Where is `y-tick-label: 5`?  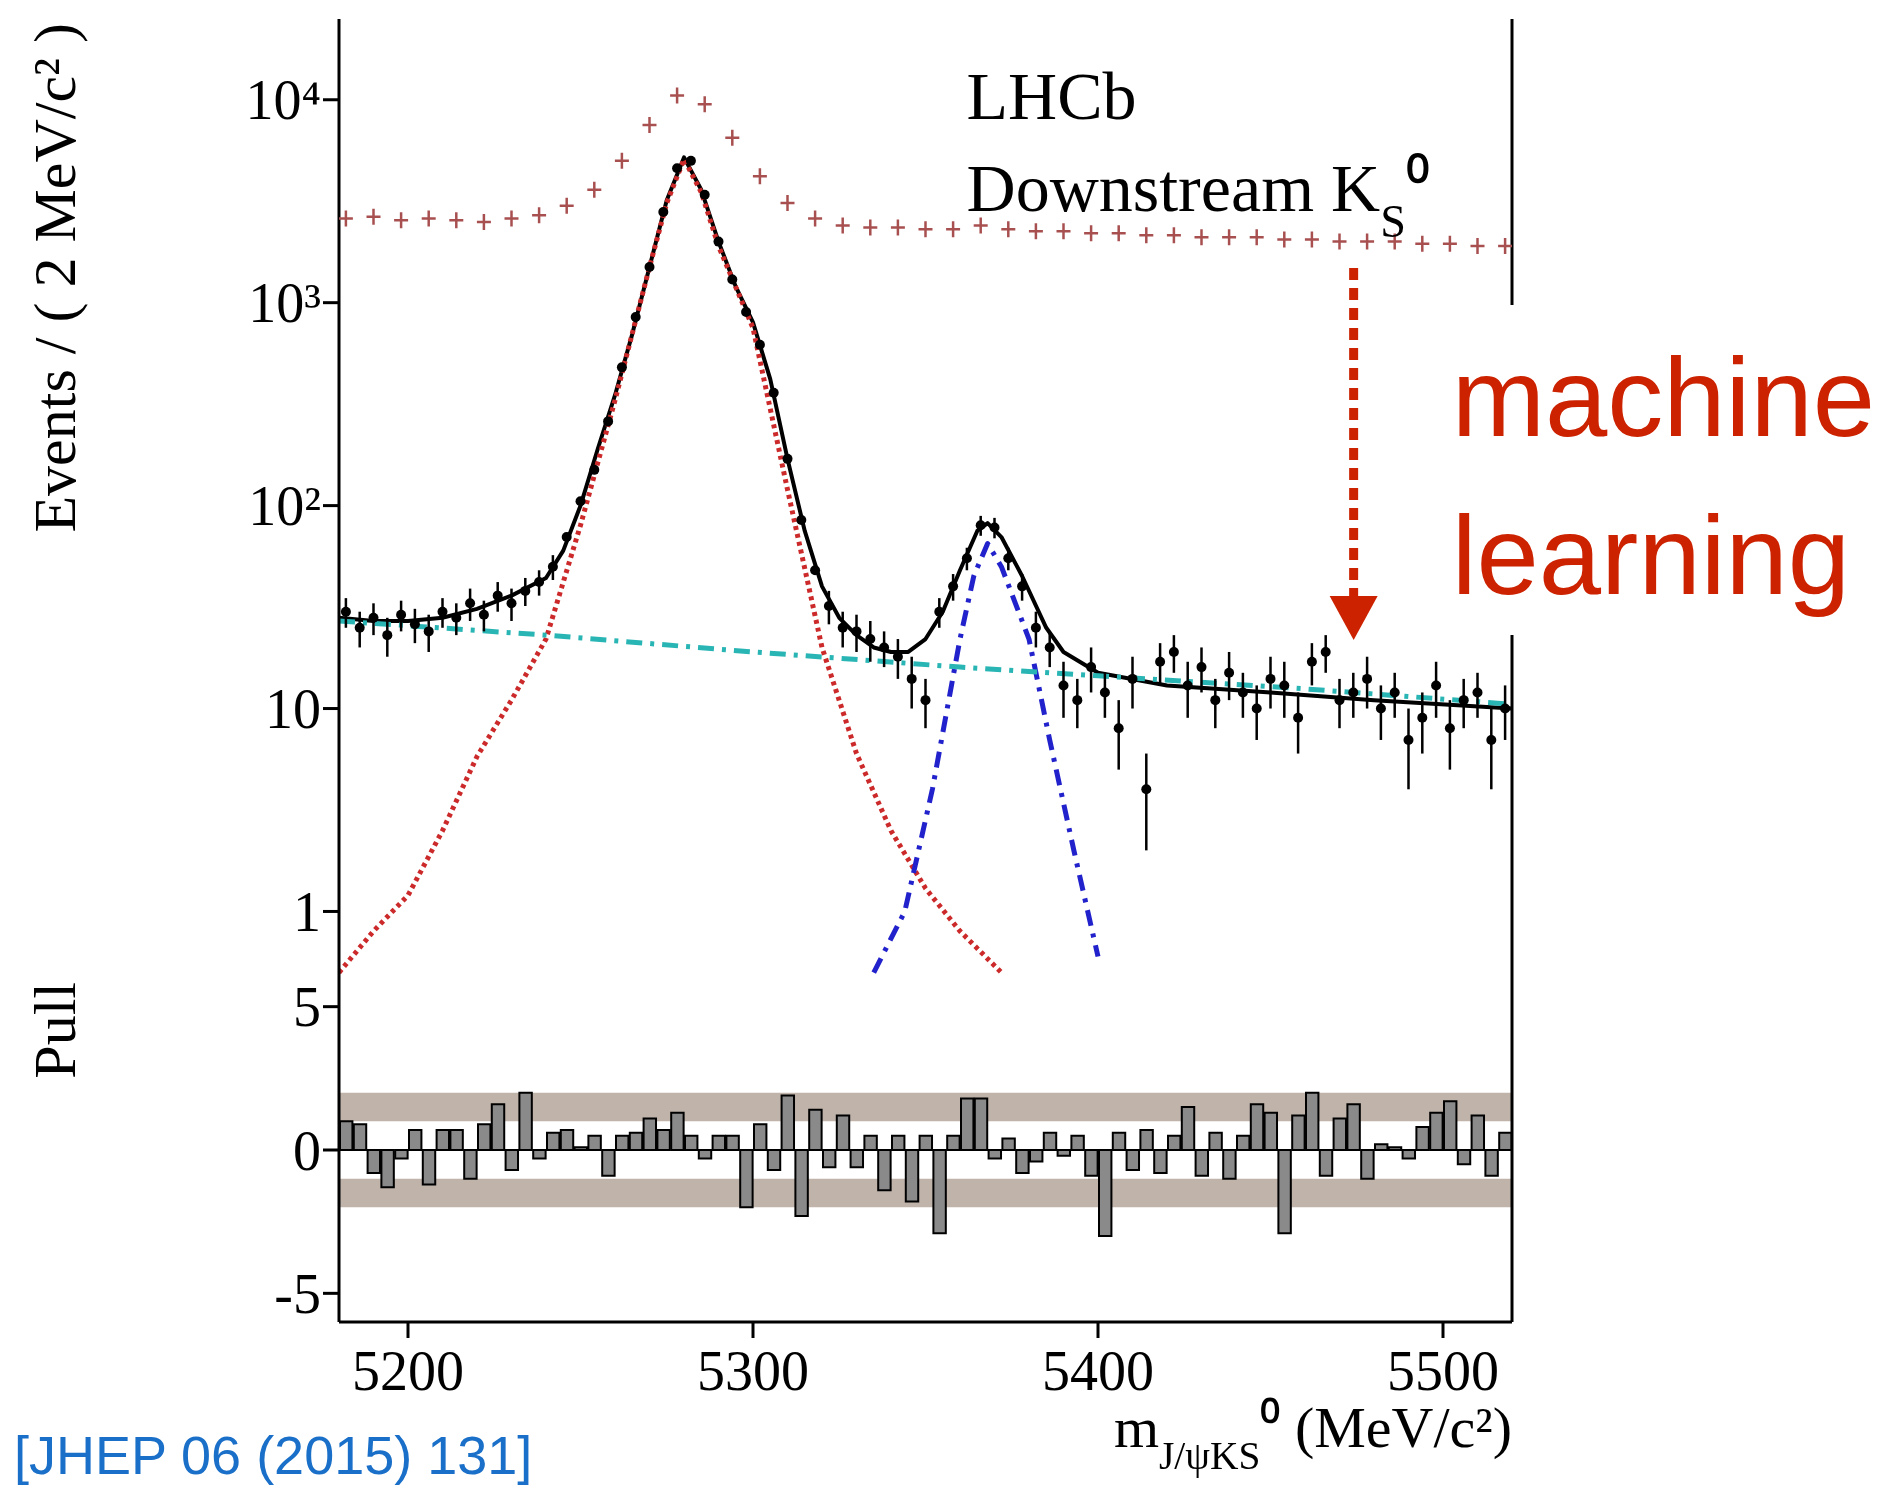
y-tick-label: 5 is located at coordinates (307, 1007).